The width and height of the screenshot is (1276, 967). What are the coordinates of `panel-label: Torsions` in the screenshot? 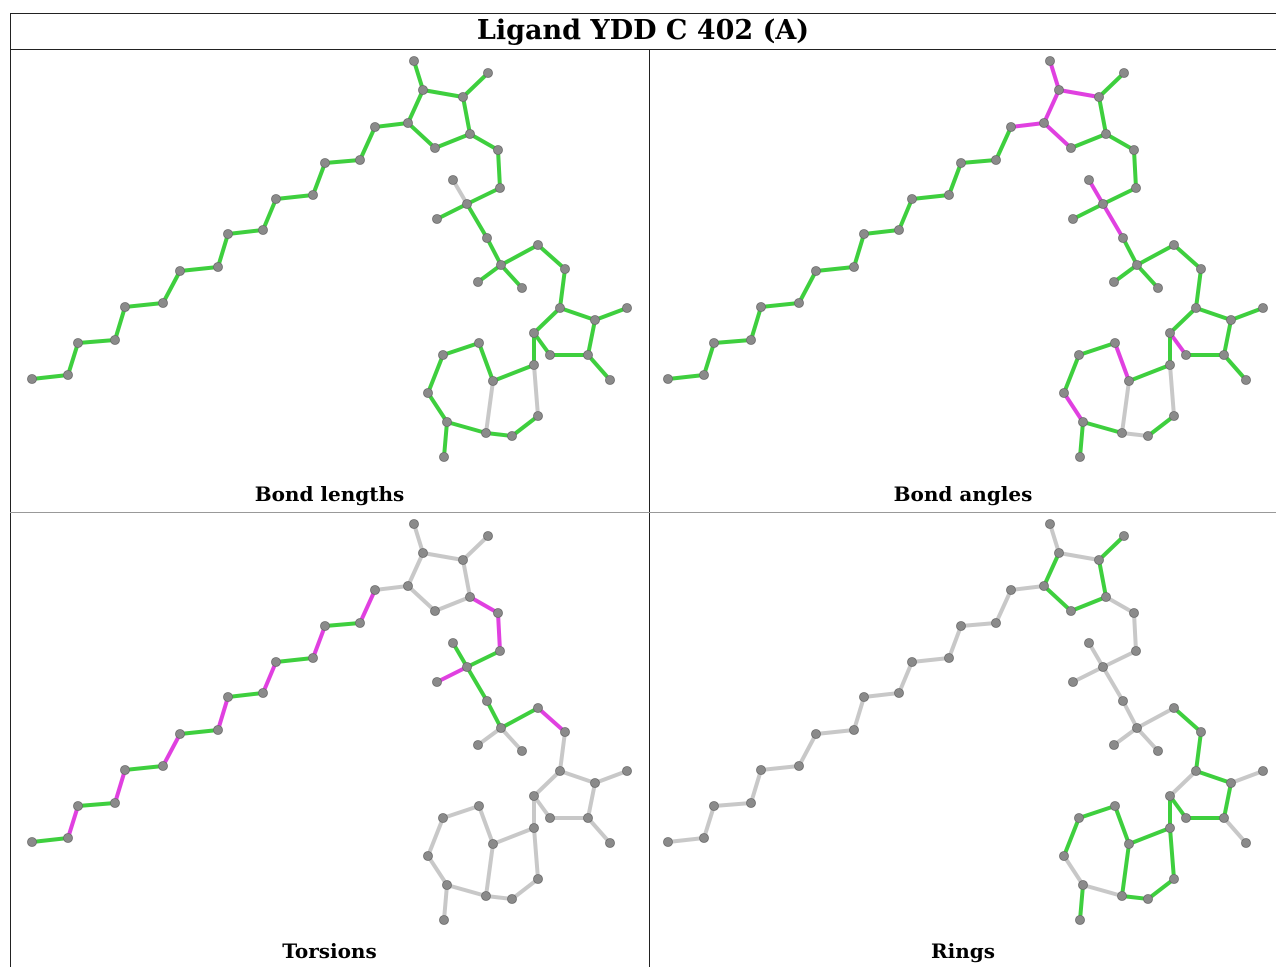 It's located at (329, 951).